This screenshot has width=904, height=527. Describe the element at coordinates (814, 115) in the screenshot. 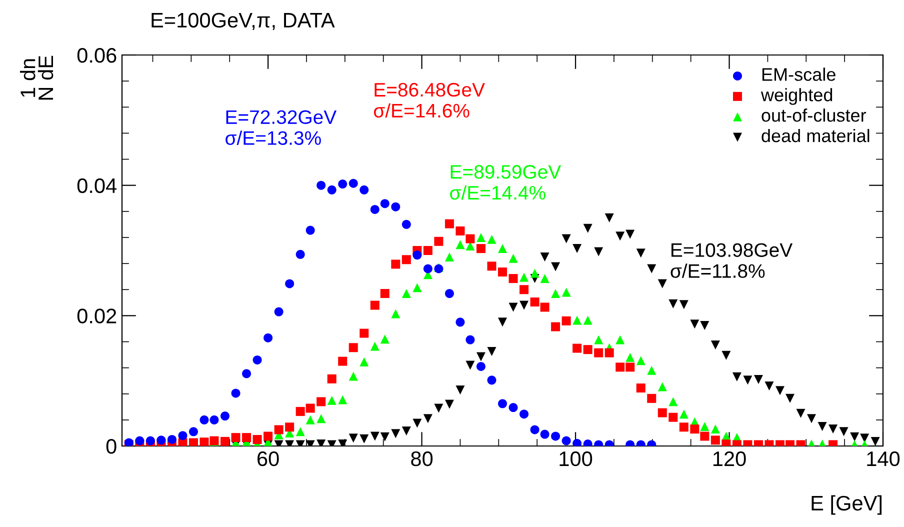

I see `legend-label: out-of-cluster` at that location.